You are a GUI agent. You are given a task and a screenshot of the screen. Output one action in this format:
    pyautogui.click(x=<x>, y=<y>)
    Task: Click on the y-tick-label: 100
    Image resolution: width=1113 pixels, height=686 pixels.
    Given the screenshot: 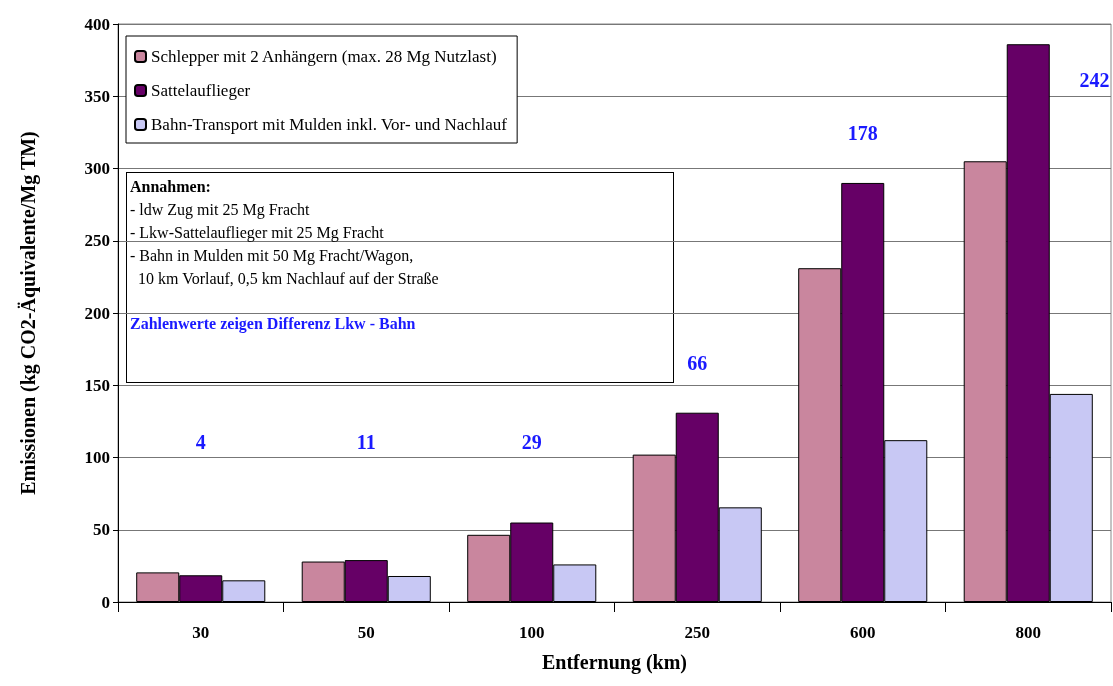 What is the action you would take?
    pyautogui.click(x=97, y=457)
    